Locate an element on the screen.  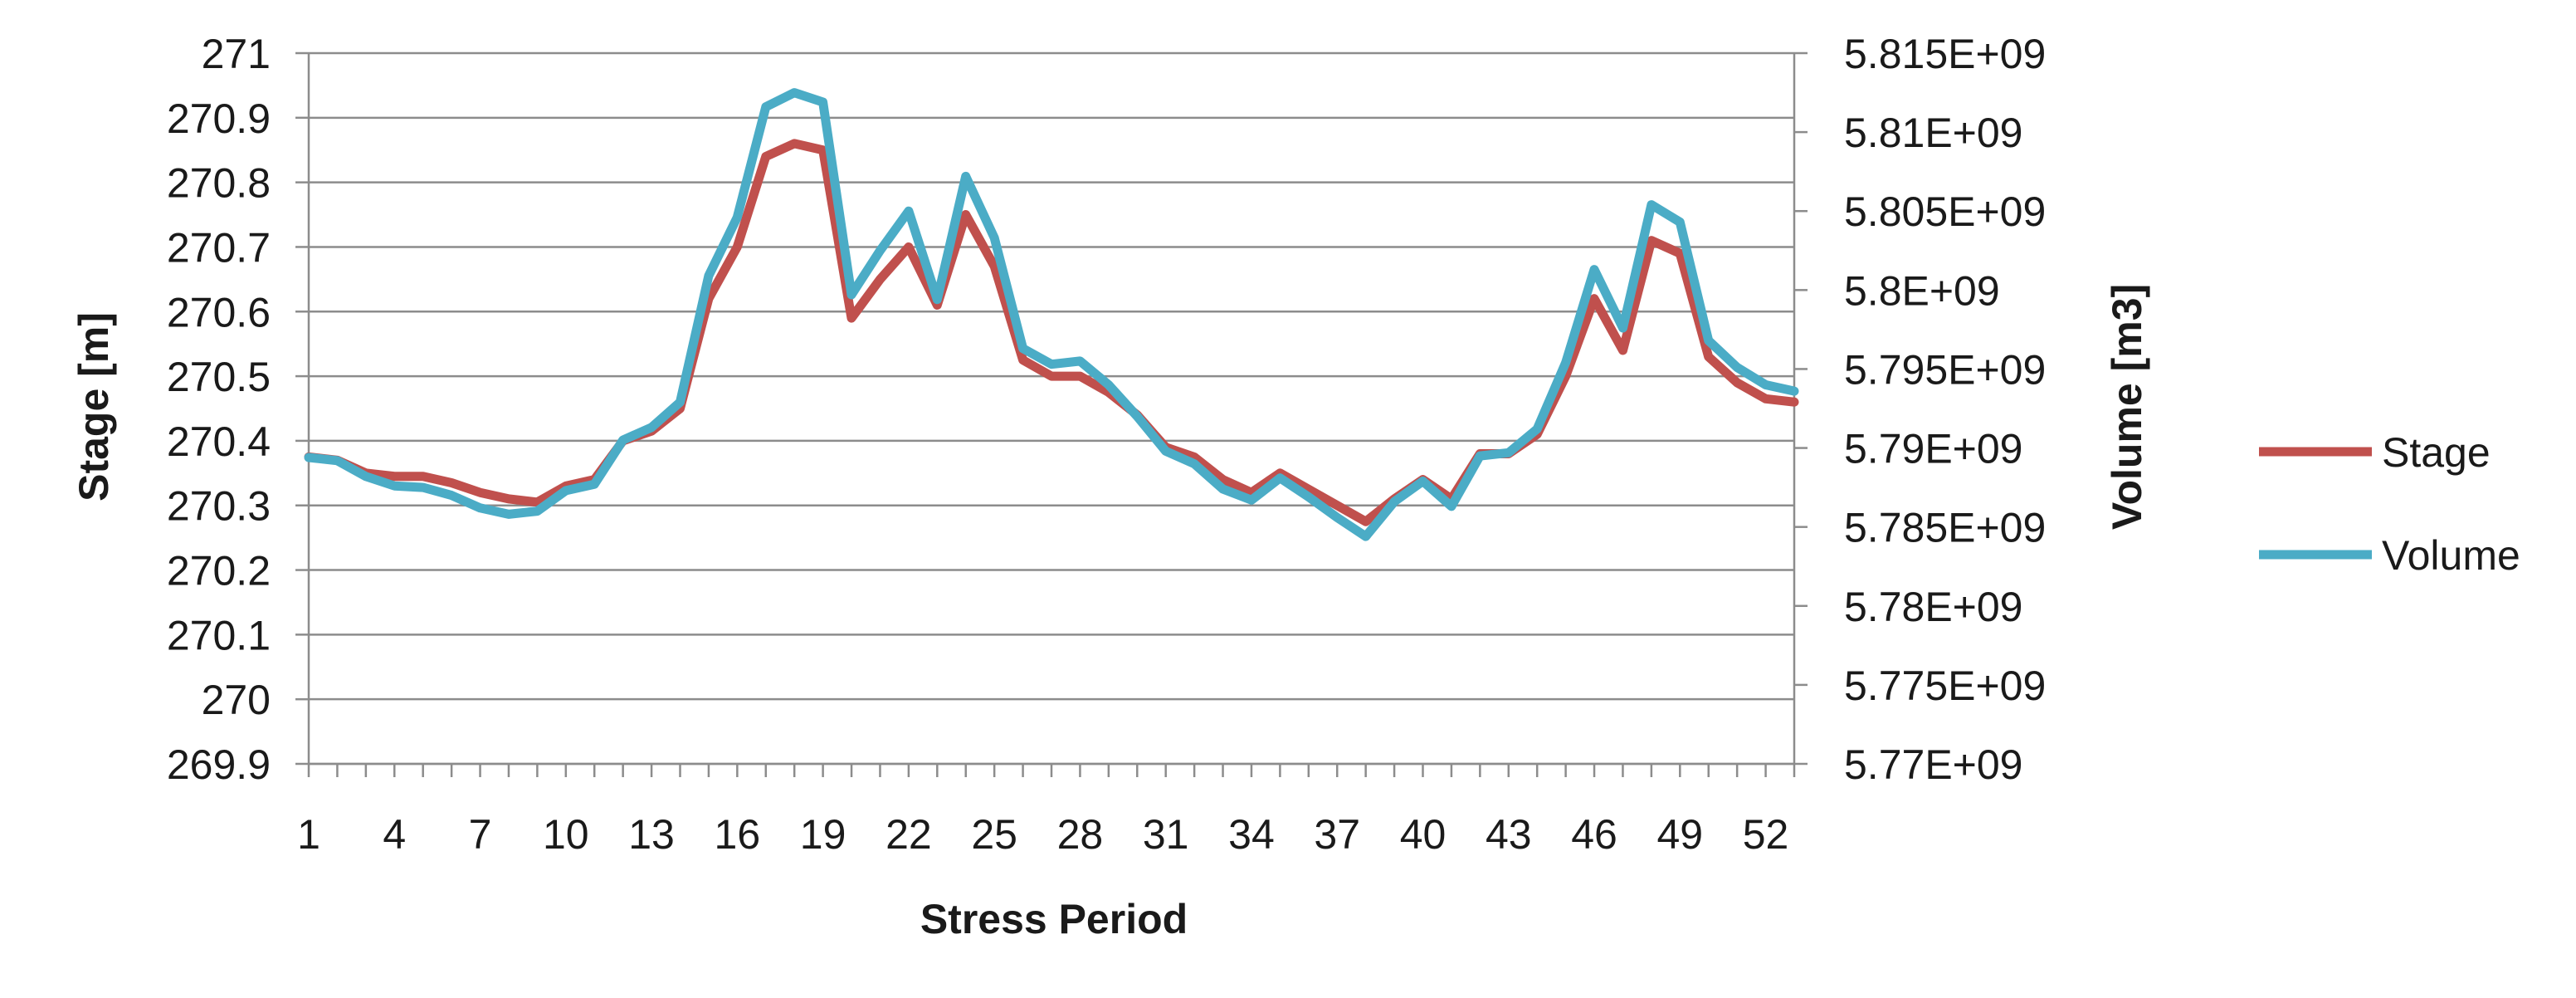
left-tick-label: 270.8 is located at coordinates (219, 183).